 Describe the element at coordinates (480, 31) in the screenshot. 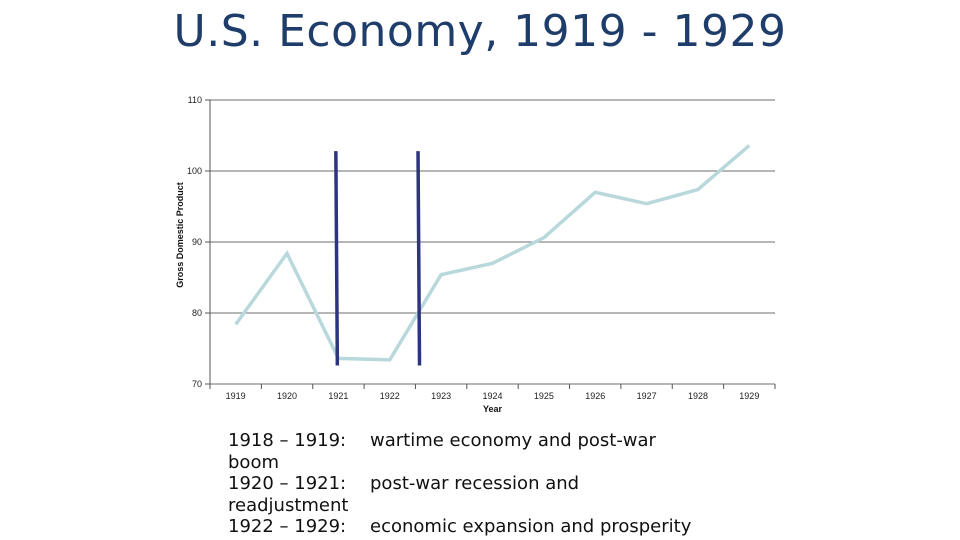

I see `page-title: U.S. Economy, 1919 - 1929` at that location.